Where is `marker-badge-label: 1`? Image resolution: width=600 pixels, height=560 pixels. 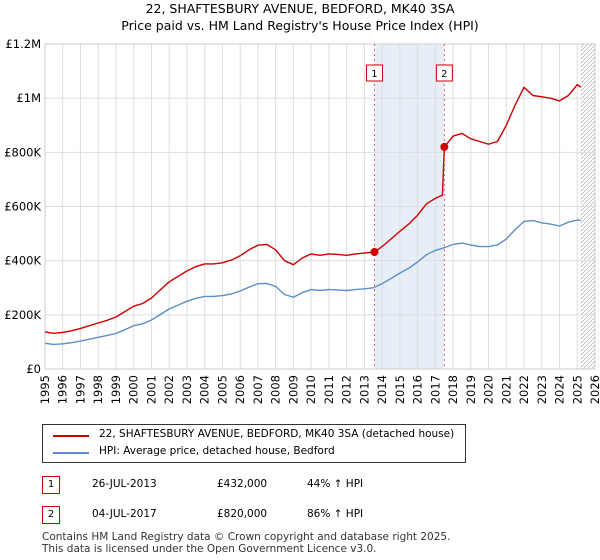
marker-badge-label: 1 is located at coordinates (374, 74).